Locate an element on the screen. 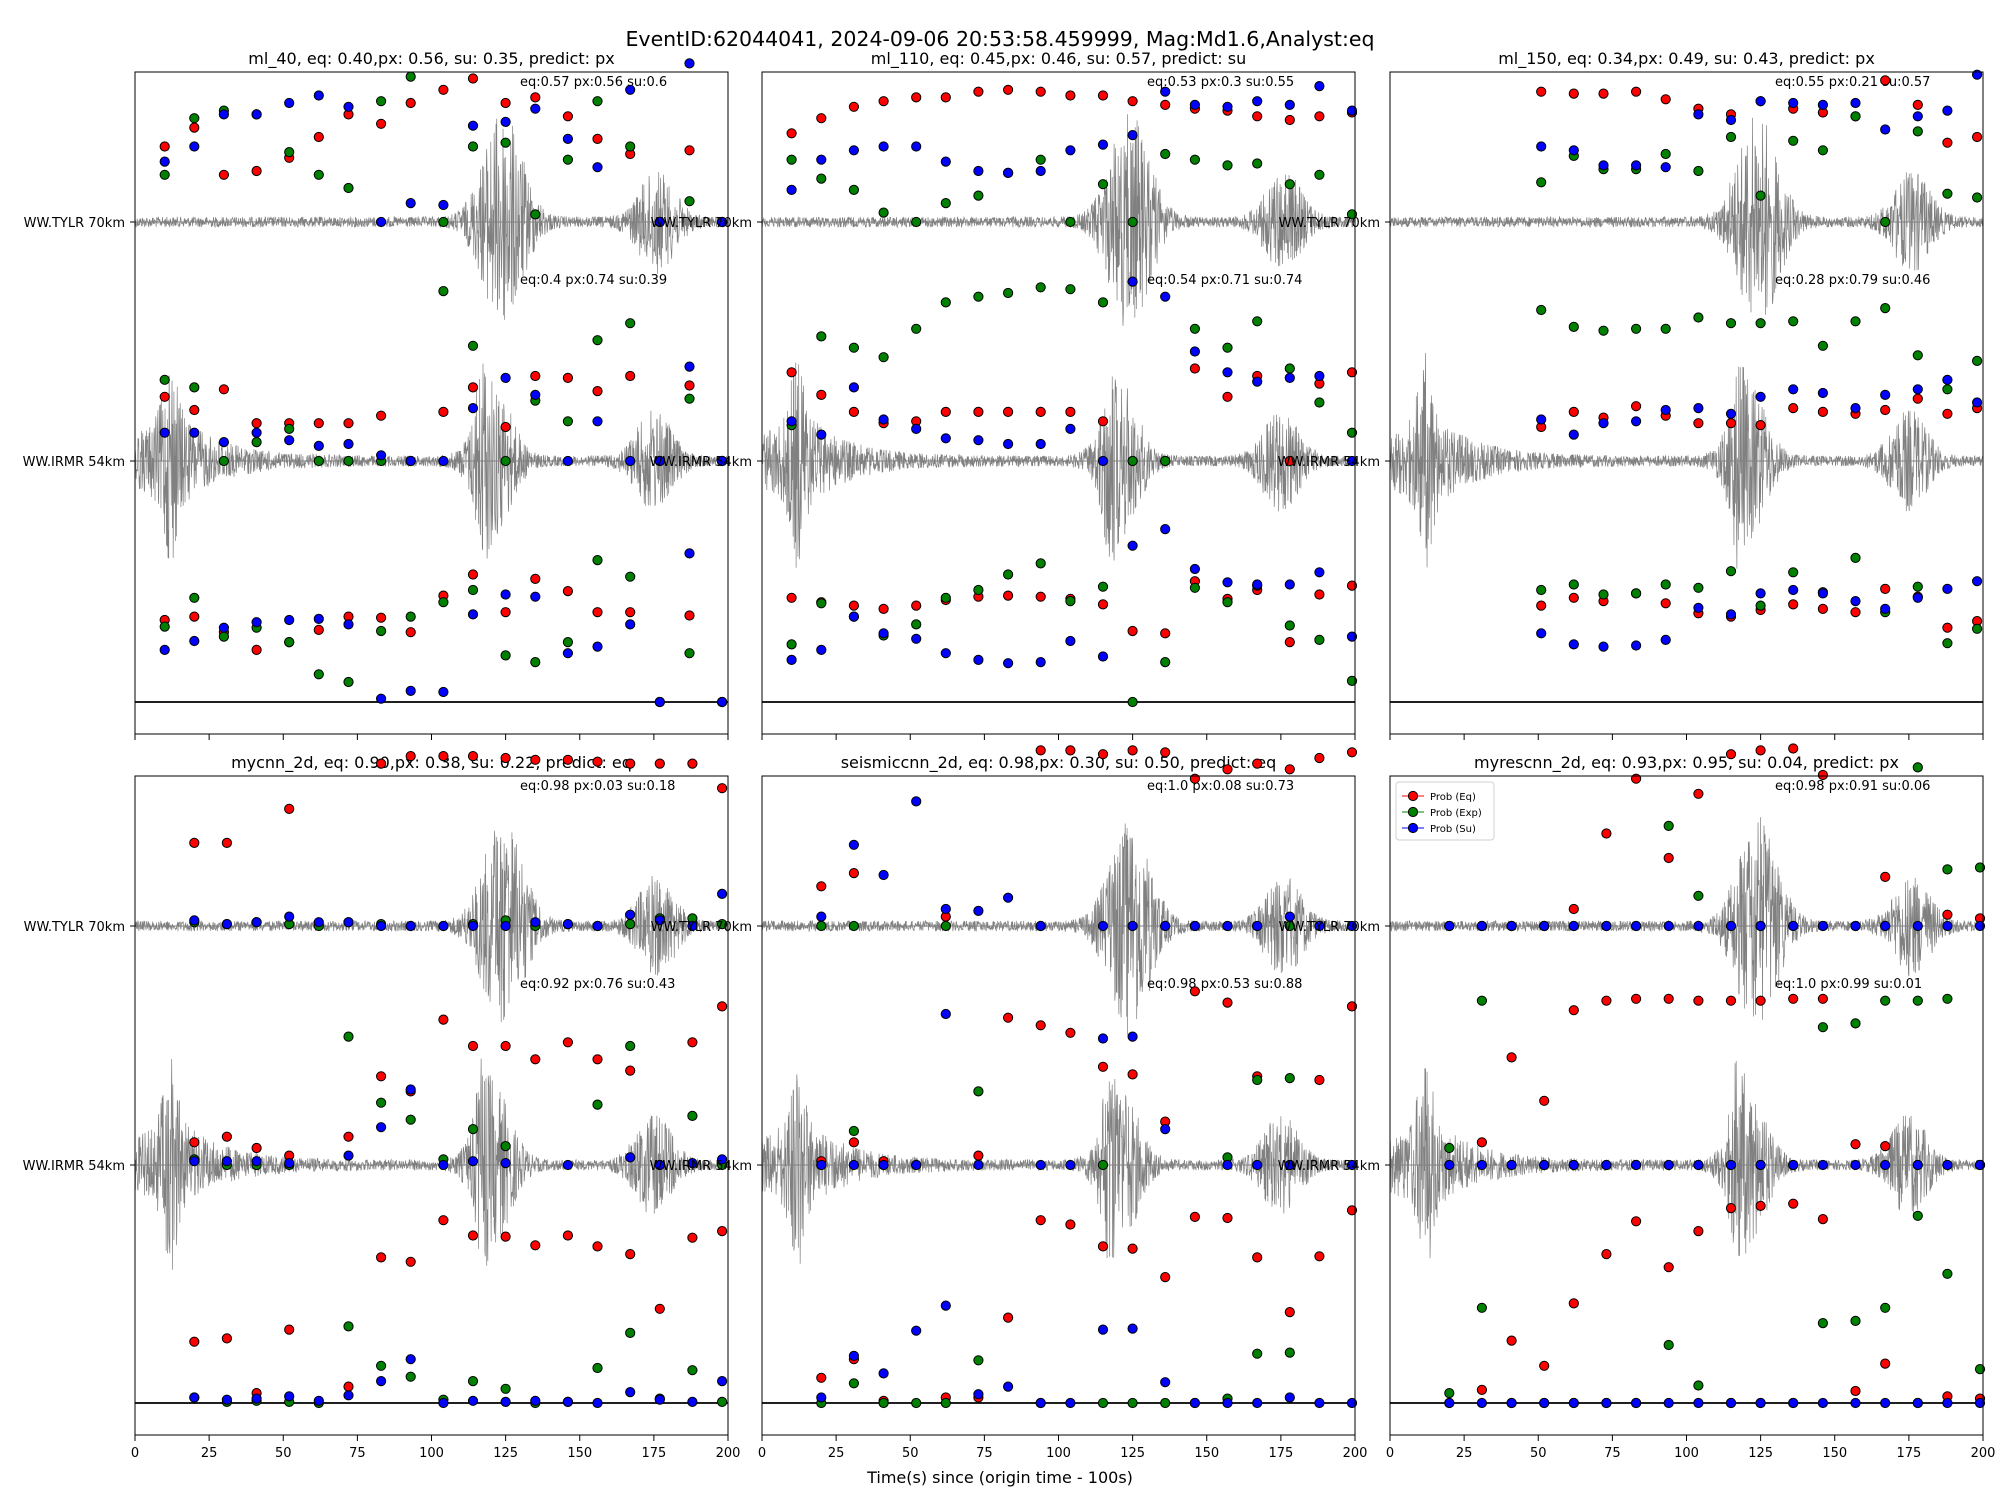 This screenshot has width=2000, height=1500. station-label: WW.TYLR 70km is located at coordinates (701, 927).